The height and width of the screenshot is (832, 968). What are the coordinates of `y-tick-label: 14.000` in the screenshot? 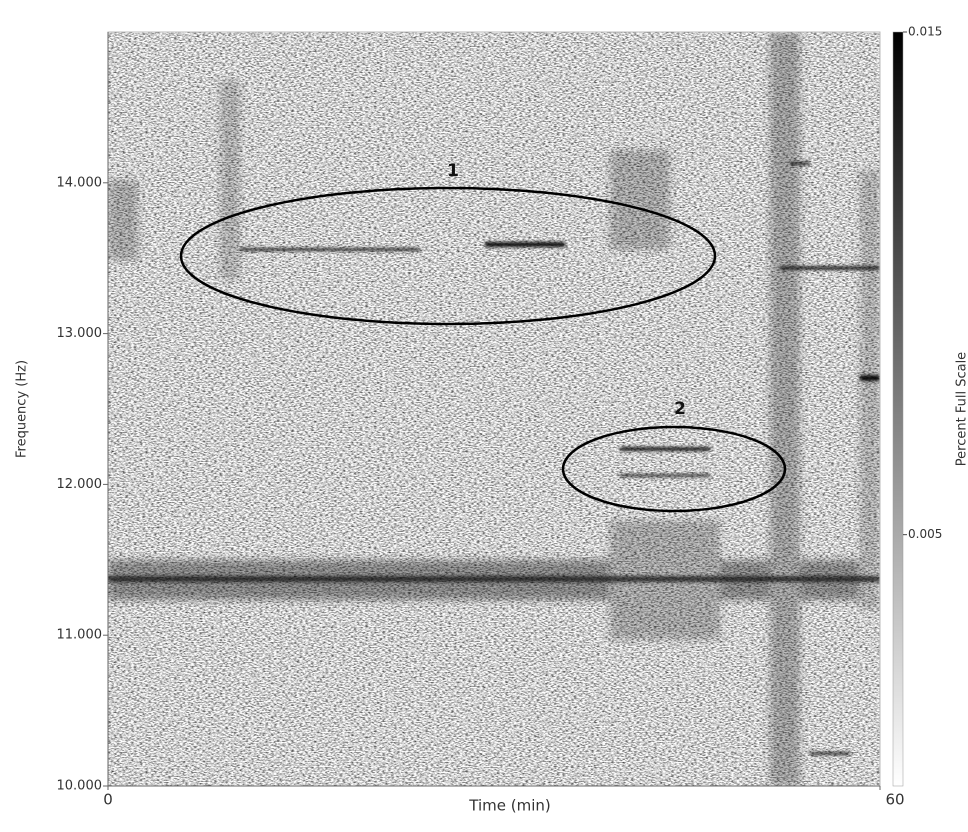 It's located at (80, 182).